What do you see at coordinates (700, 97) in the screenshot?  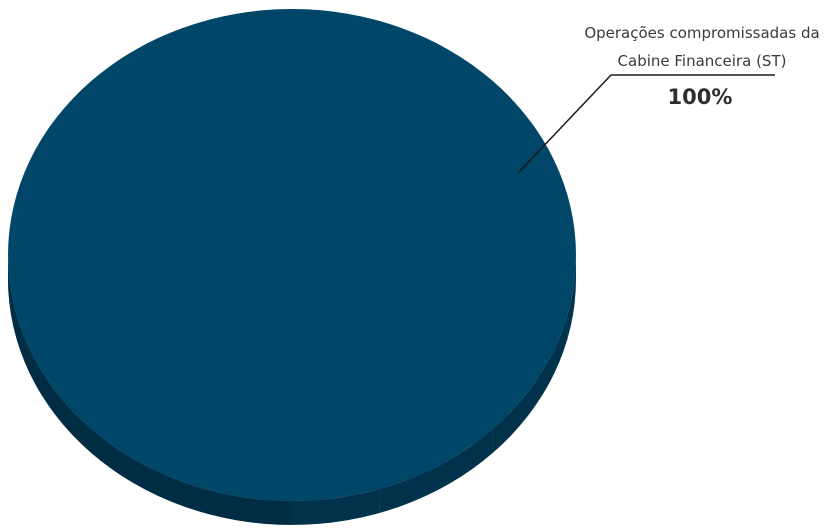 I see `slice-value-label: 100%` at bounding box center [700, 97].